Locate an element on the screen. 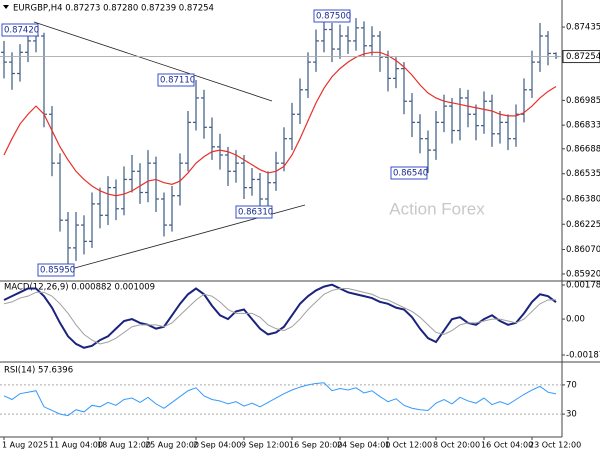 The image size is (600, 450). y-tick-label: 0.85920 is located at coordinates (583, 274).